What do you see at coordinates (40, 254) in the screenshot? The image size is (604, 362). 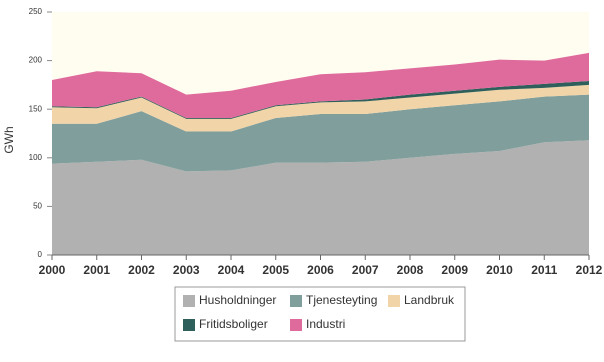 I see `y-tick-label: 0` at bounding box center [40, 254].